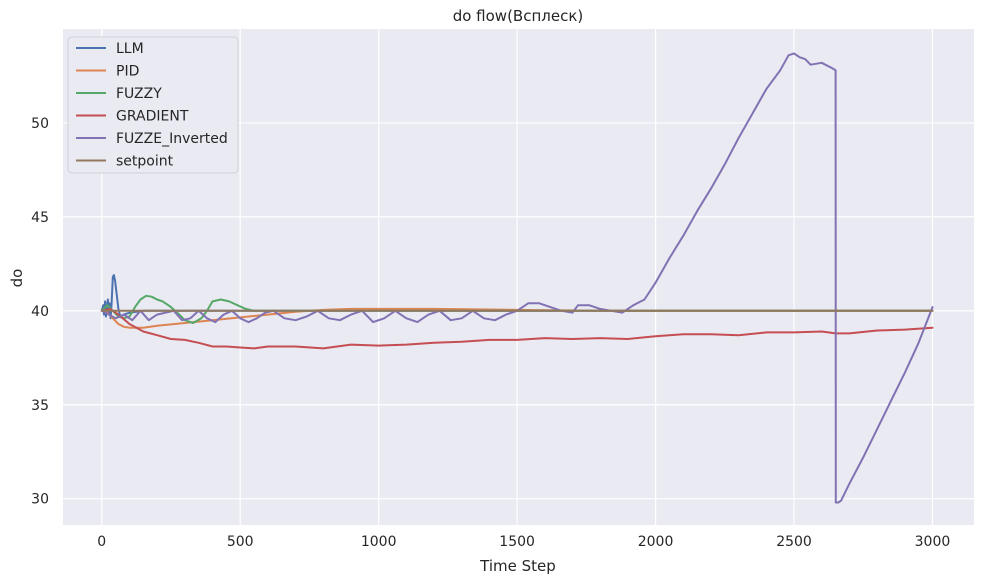  Describe the element at coordinates (40, 500) in the screenshot. I see `y-tick-label: 30` at that location.